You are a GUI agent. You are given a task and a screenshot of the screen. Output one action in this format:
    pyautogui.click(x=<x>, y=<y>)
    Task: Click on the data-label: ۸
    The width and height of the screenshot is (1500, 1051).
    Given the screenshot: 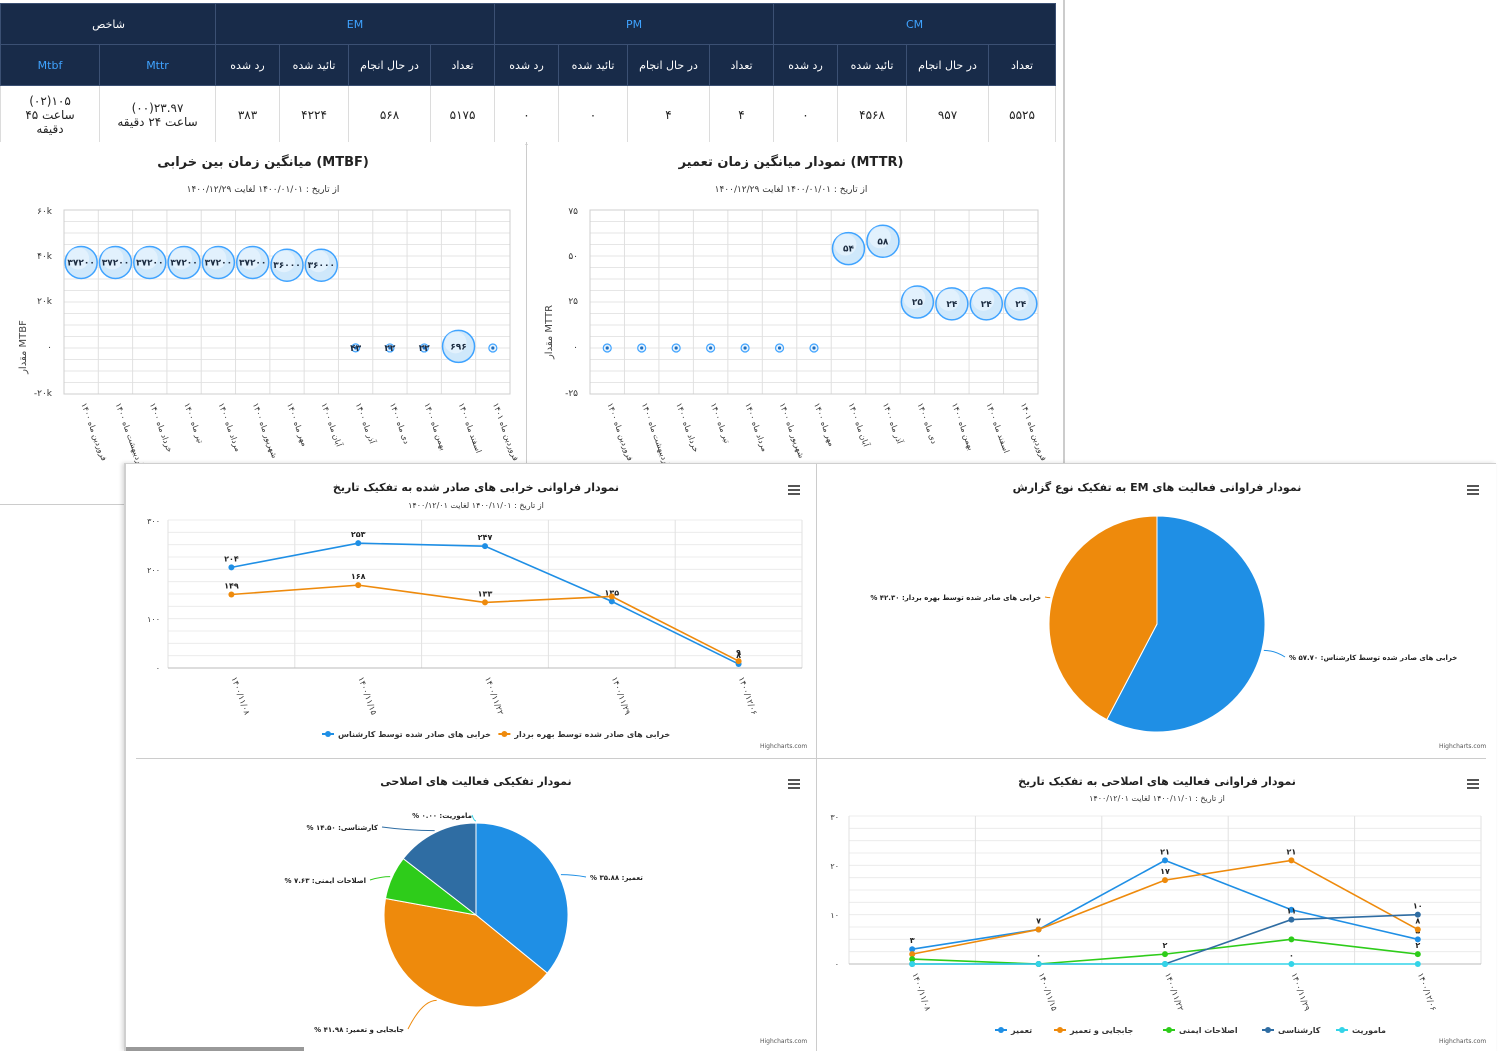 What is the action you would take?
    pyautogui.click(x=1417, y=920)
    